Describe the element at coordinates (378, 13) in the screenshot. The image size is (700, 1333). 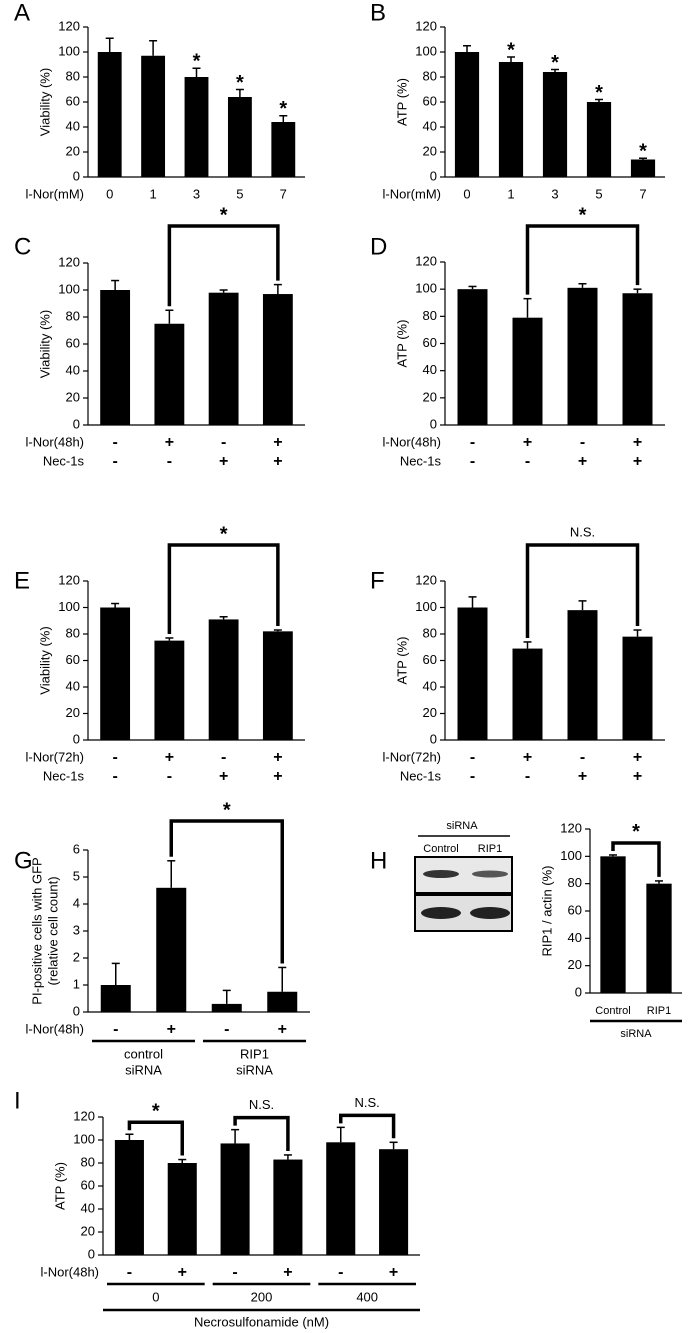
I see `panel-label: B` at that location.